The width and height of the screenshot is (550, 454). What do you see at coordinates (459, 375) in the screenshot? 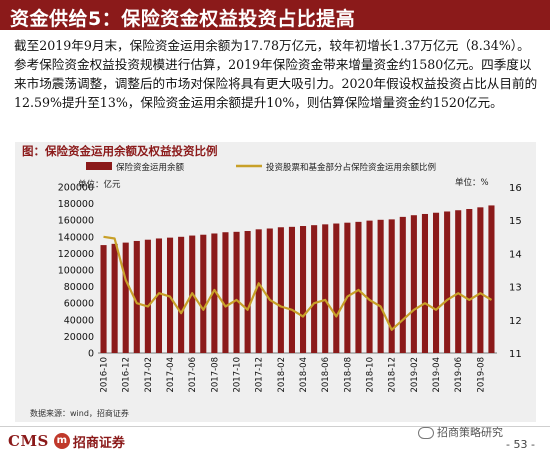
I see `x-tick-label: 2019-06` at bounding box center [459, 375].